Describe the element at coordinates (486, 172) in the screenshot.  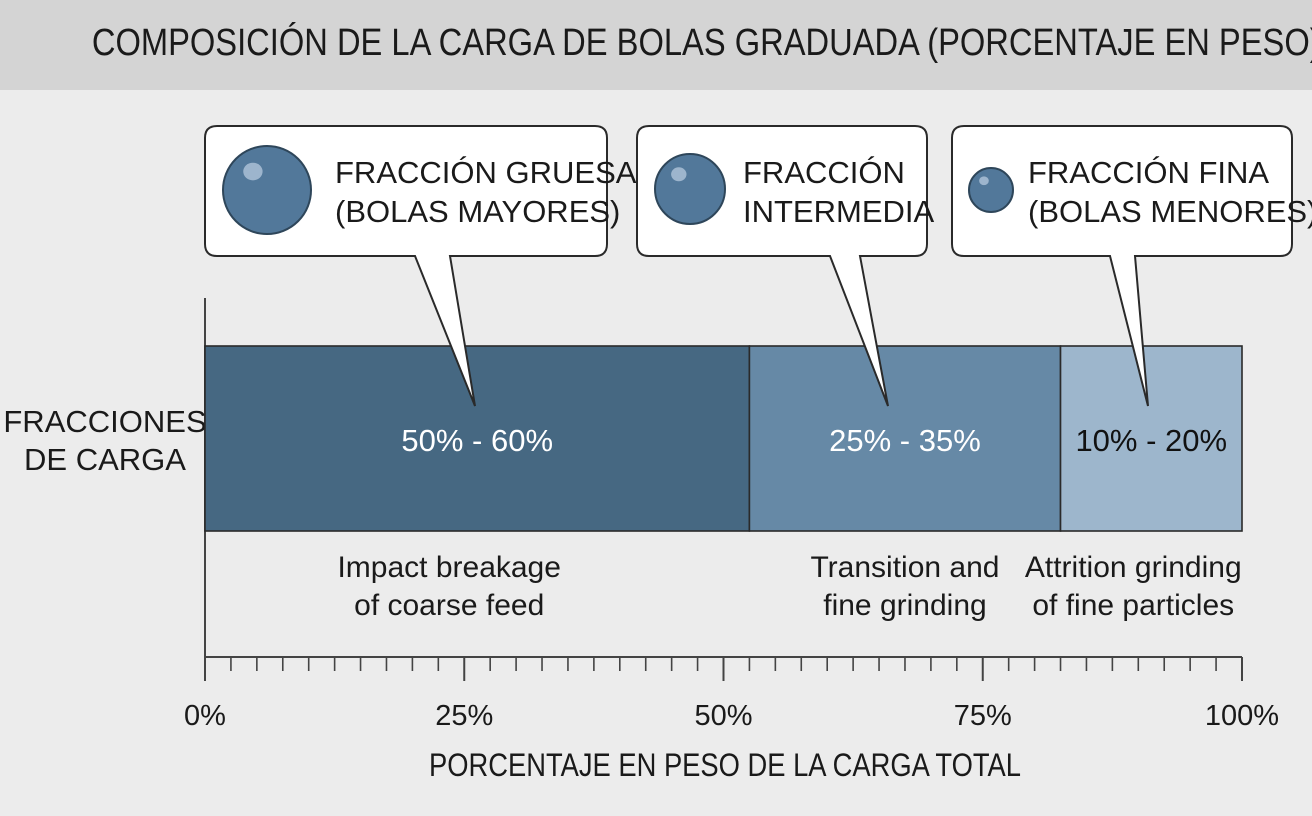
I see `callout-label-coarse: FRACCIÓN GRUESA` at that location.